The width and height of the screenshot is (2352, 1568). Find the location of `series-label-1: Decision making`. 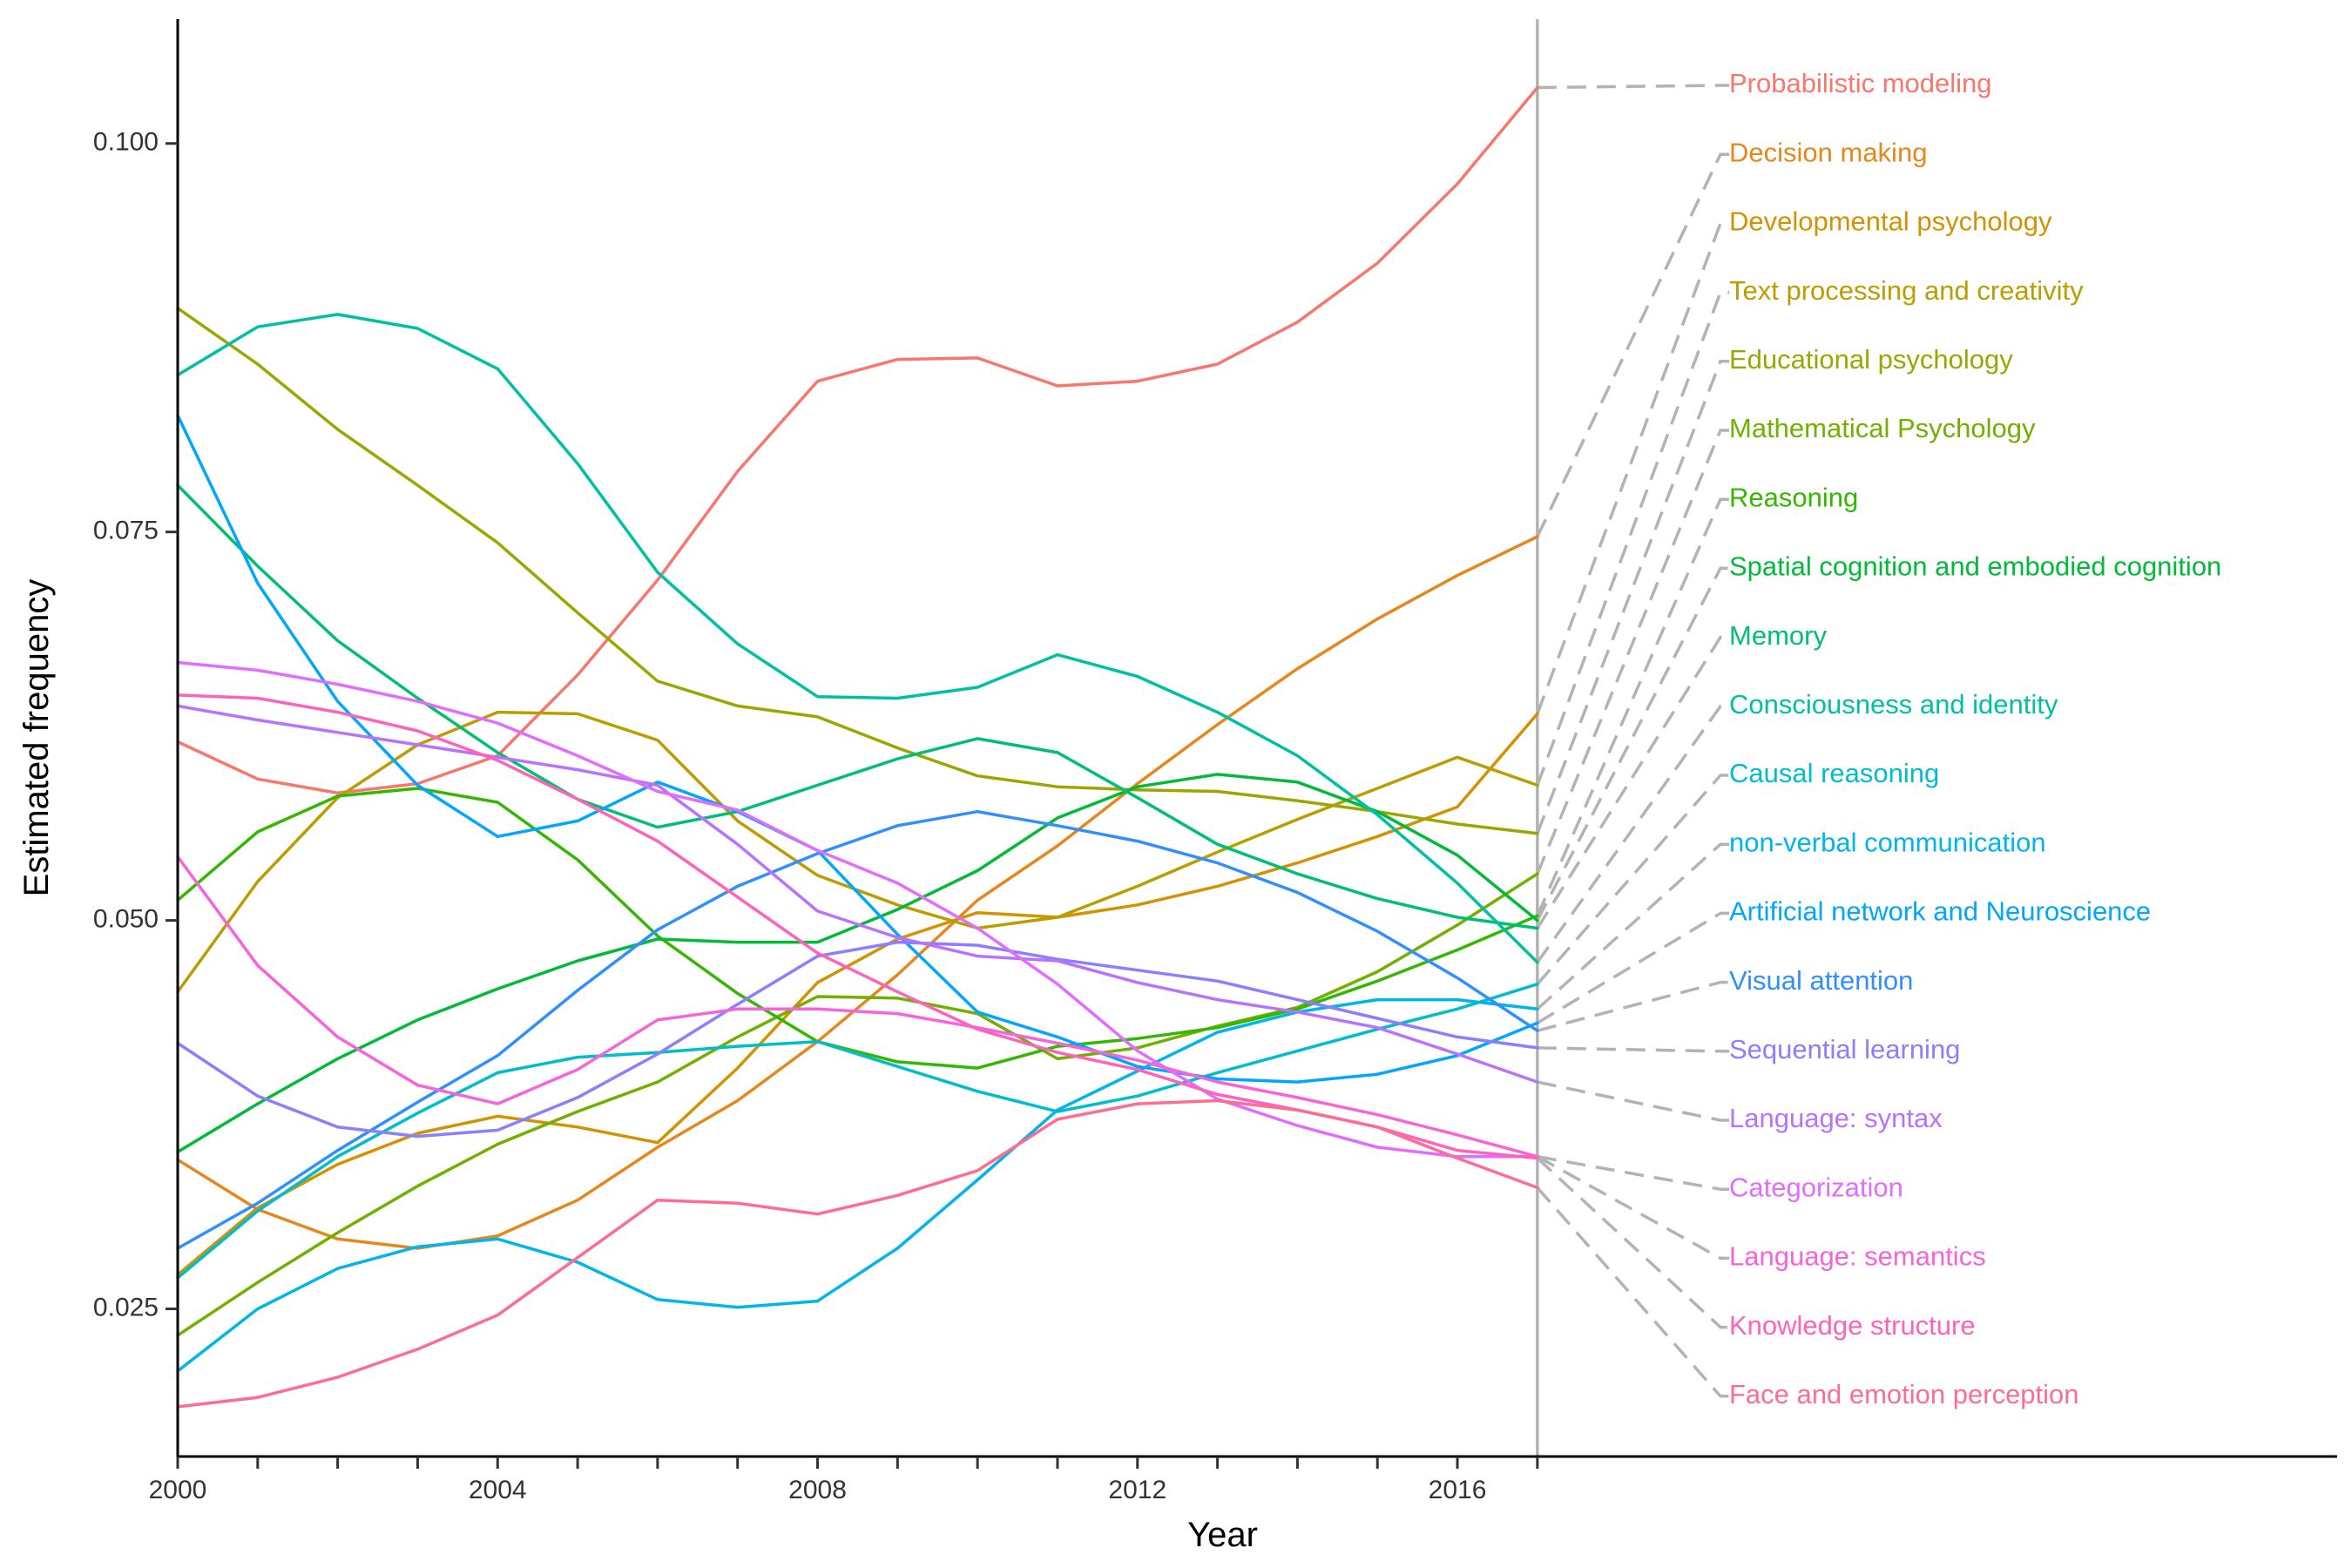

series-label-1: Decision making is located at coordinates (1828, 152).